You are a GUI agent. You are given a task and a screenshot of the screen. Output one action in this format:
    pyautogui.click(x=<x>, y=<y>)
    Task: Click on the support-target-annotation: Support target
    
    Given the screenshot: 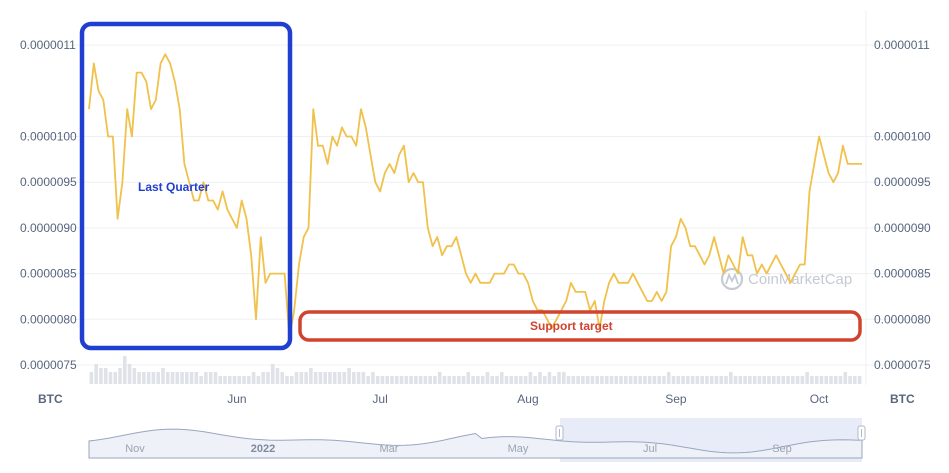 What is the action you would take?
    pyautogui.click(x=580, y=326)
    